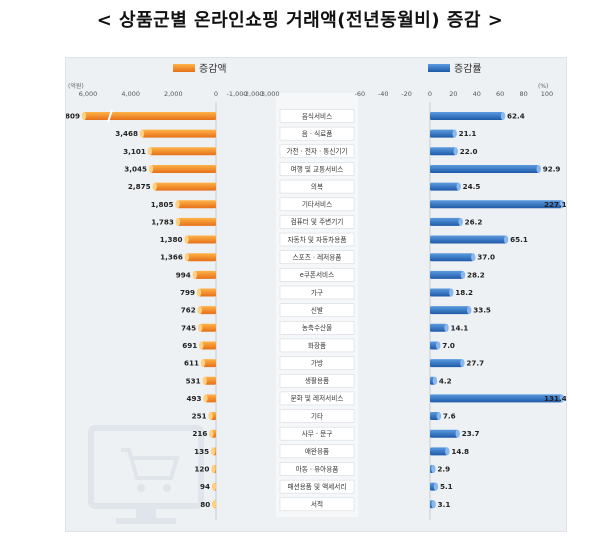 Image resolution: width=600 pixels, height=536 pixels. I want to click on category-label: 아동 · 유아용품, so click(317, 468).